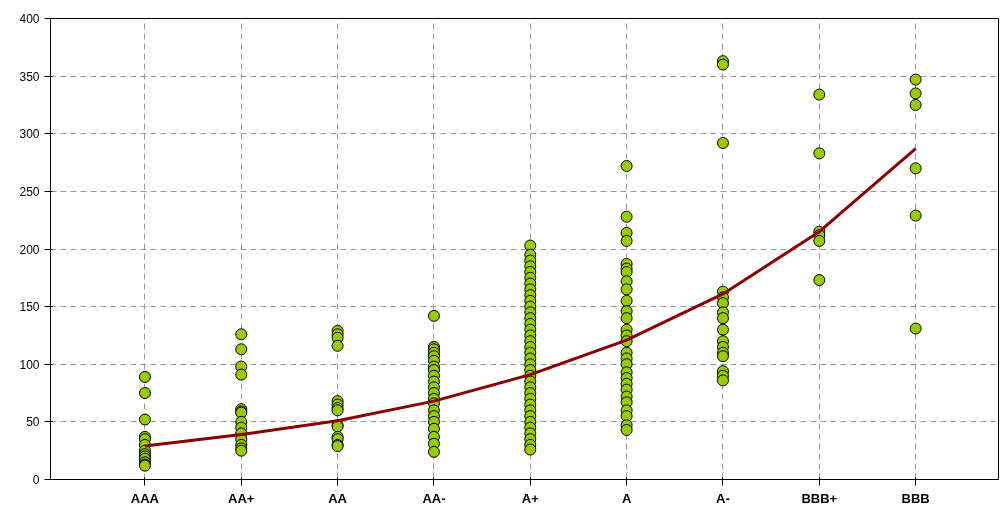  Describe the element at coordinates (241, 498) in the screenshot. I see `x-tick-label: AA+` at that location.